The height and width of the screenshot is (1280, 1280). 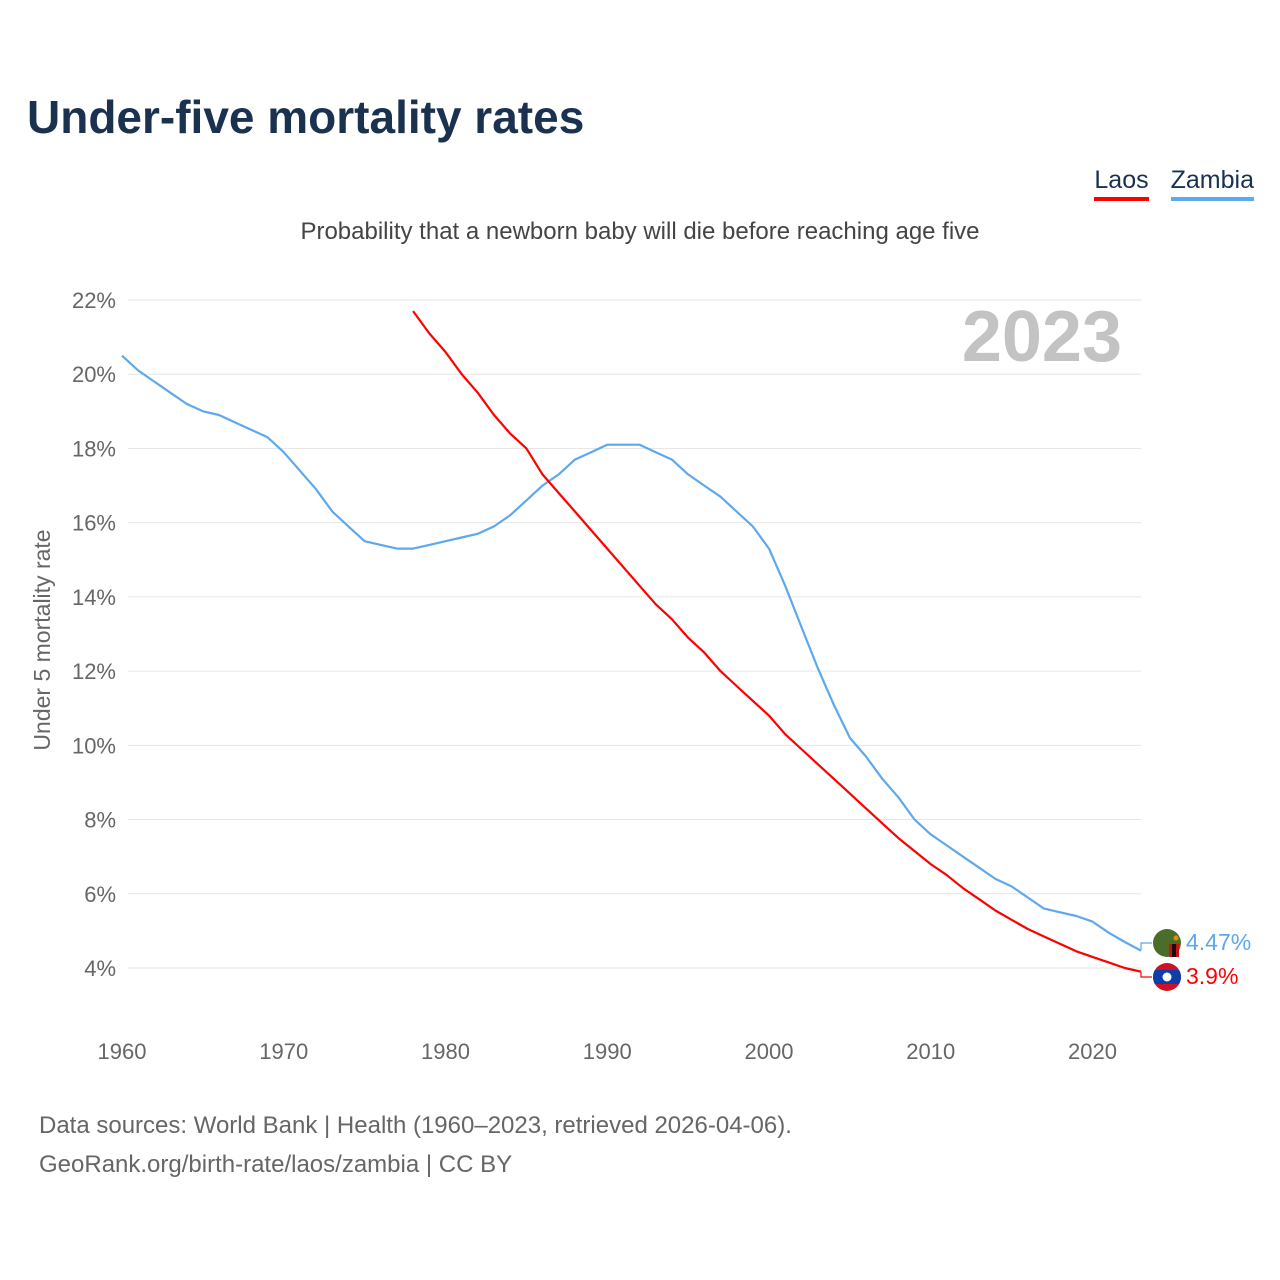 What do you see at coordinates (1174, 950) in the screenshot?
I see `zambia-flag-black-stripe` at bounding box center [1174, 950].